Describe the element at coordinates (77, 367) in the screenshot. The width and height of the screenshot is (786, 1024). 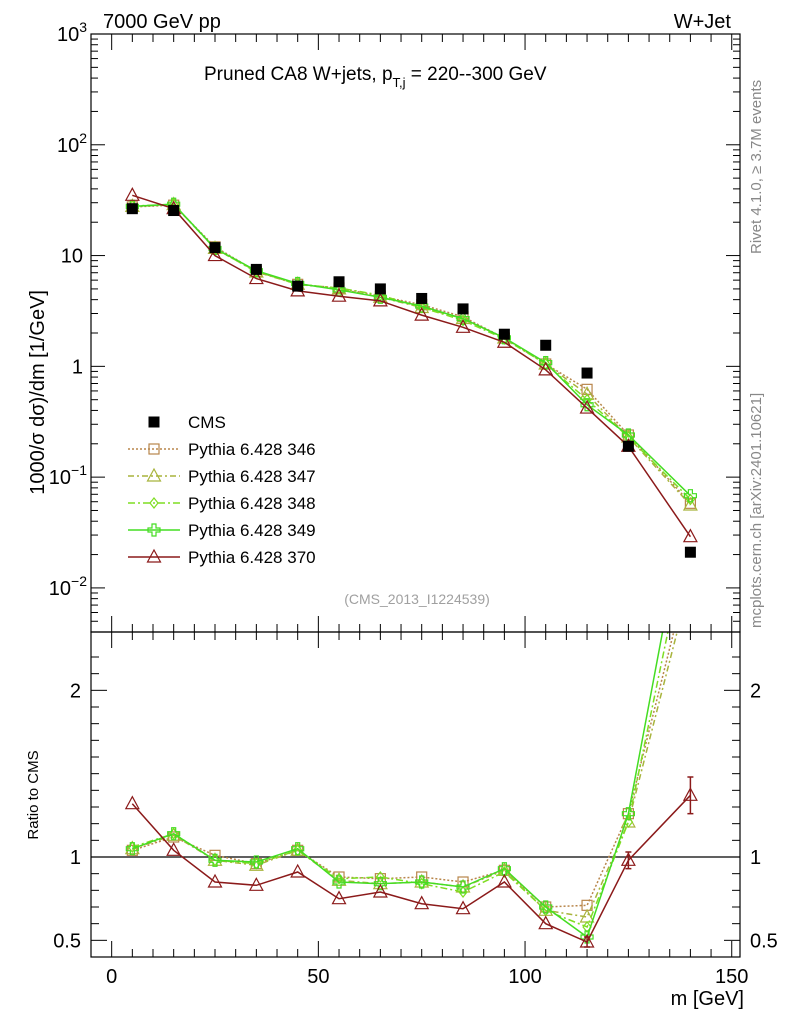
I see `y-tick-label: 1` at that location.